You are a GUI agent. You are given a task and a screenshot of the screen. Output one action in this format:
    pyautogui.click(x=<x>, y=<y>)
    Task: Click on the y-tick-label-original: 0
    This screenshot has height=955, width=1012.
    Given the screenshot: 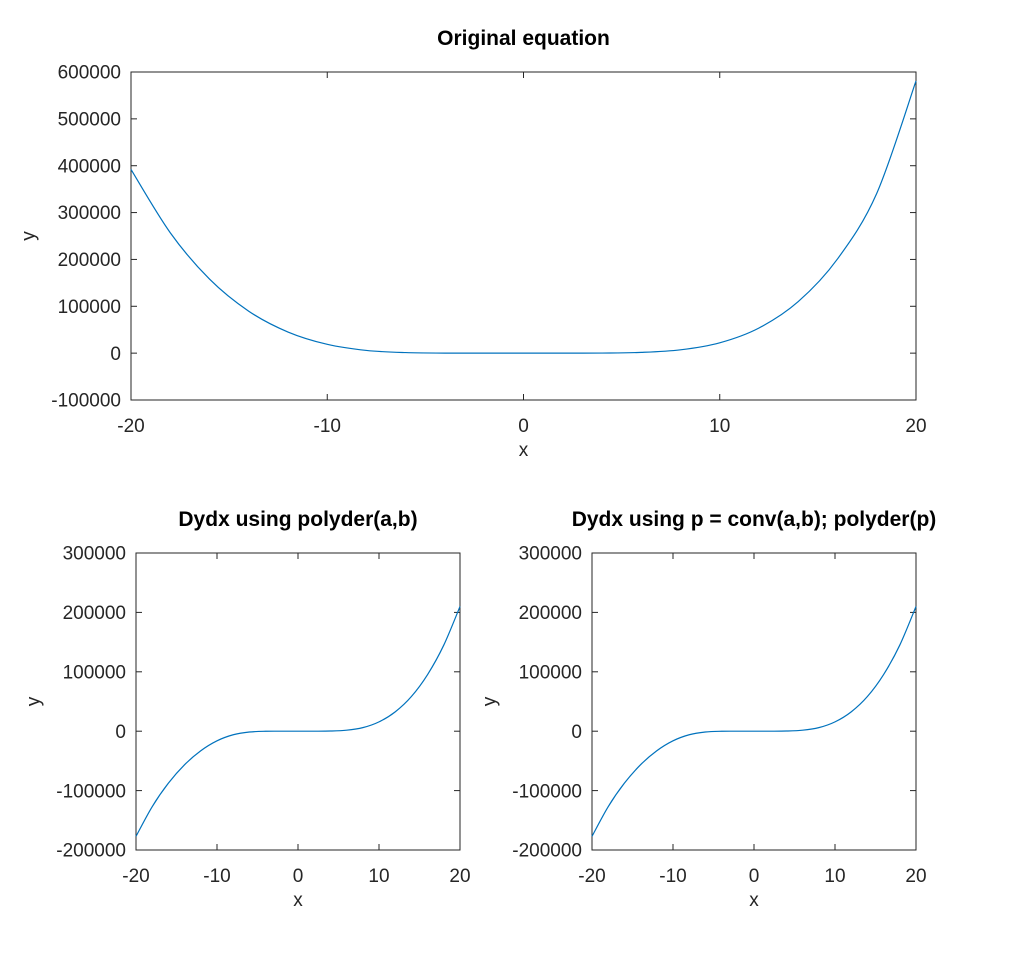 What is the action you would take?
    pyautogui.click(x=115, y=354)
    